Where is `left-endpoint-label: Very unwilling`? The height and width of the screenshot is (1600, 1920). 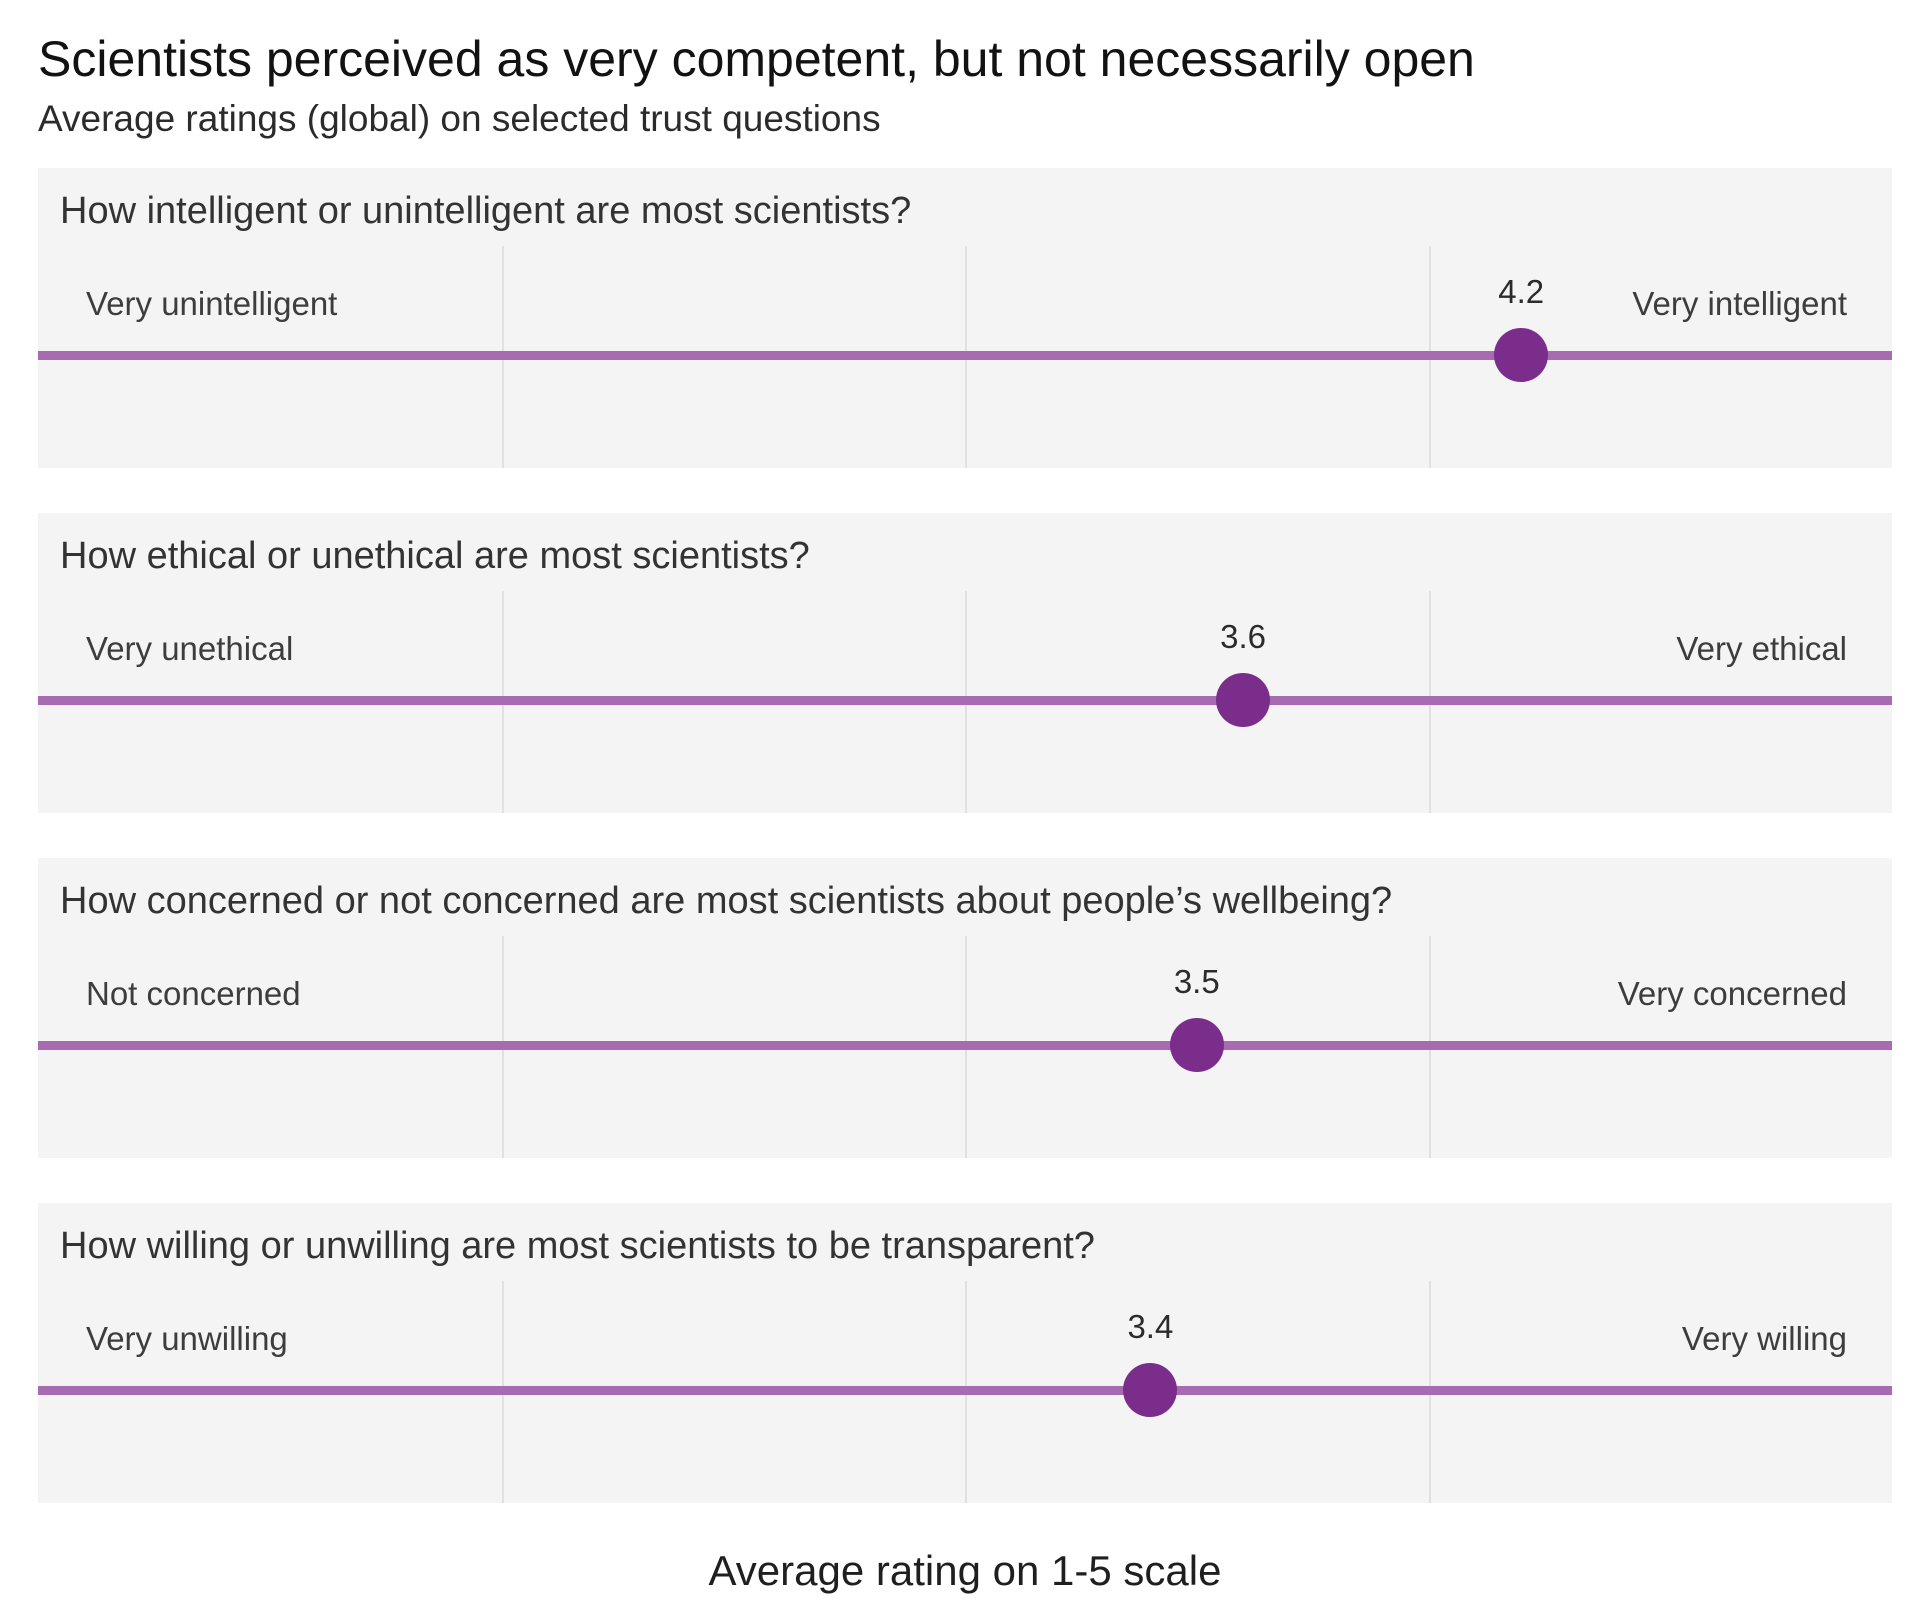 left-endpoint-label: Very unwilling is located at coordinates (187, 1338).